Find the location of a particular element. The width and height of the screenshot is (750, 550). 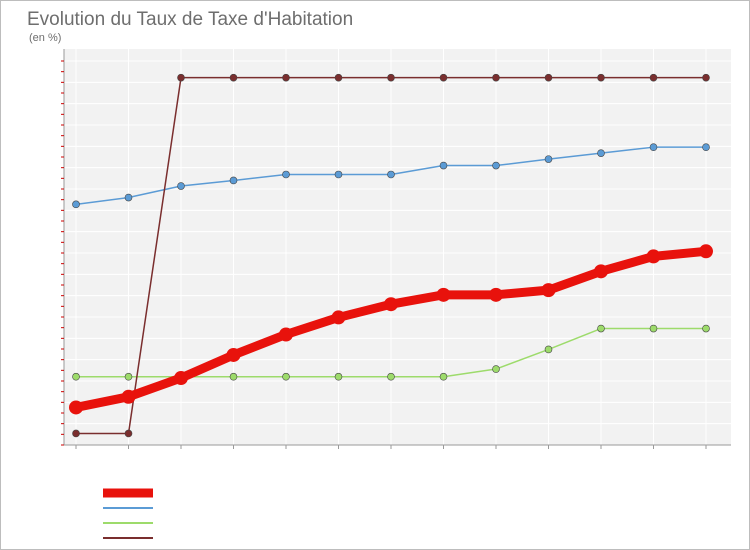

chart-subtitle: (en %) is located at coordinates (45, 38).